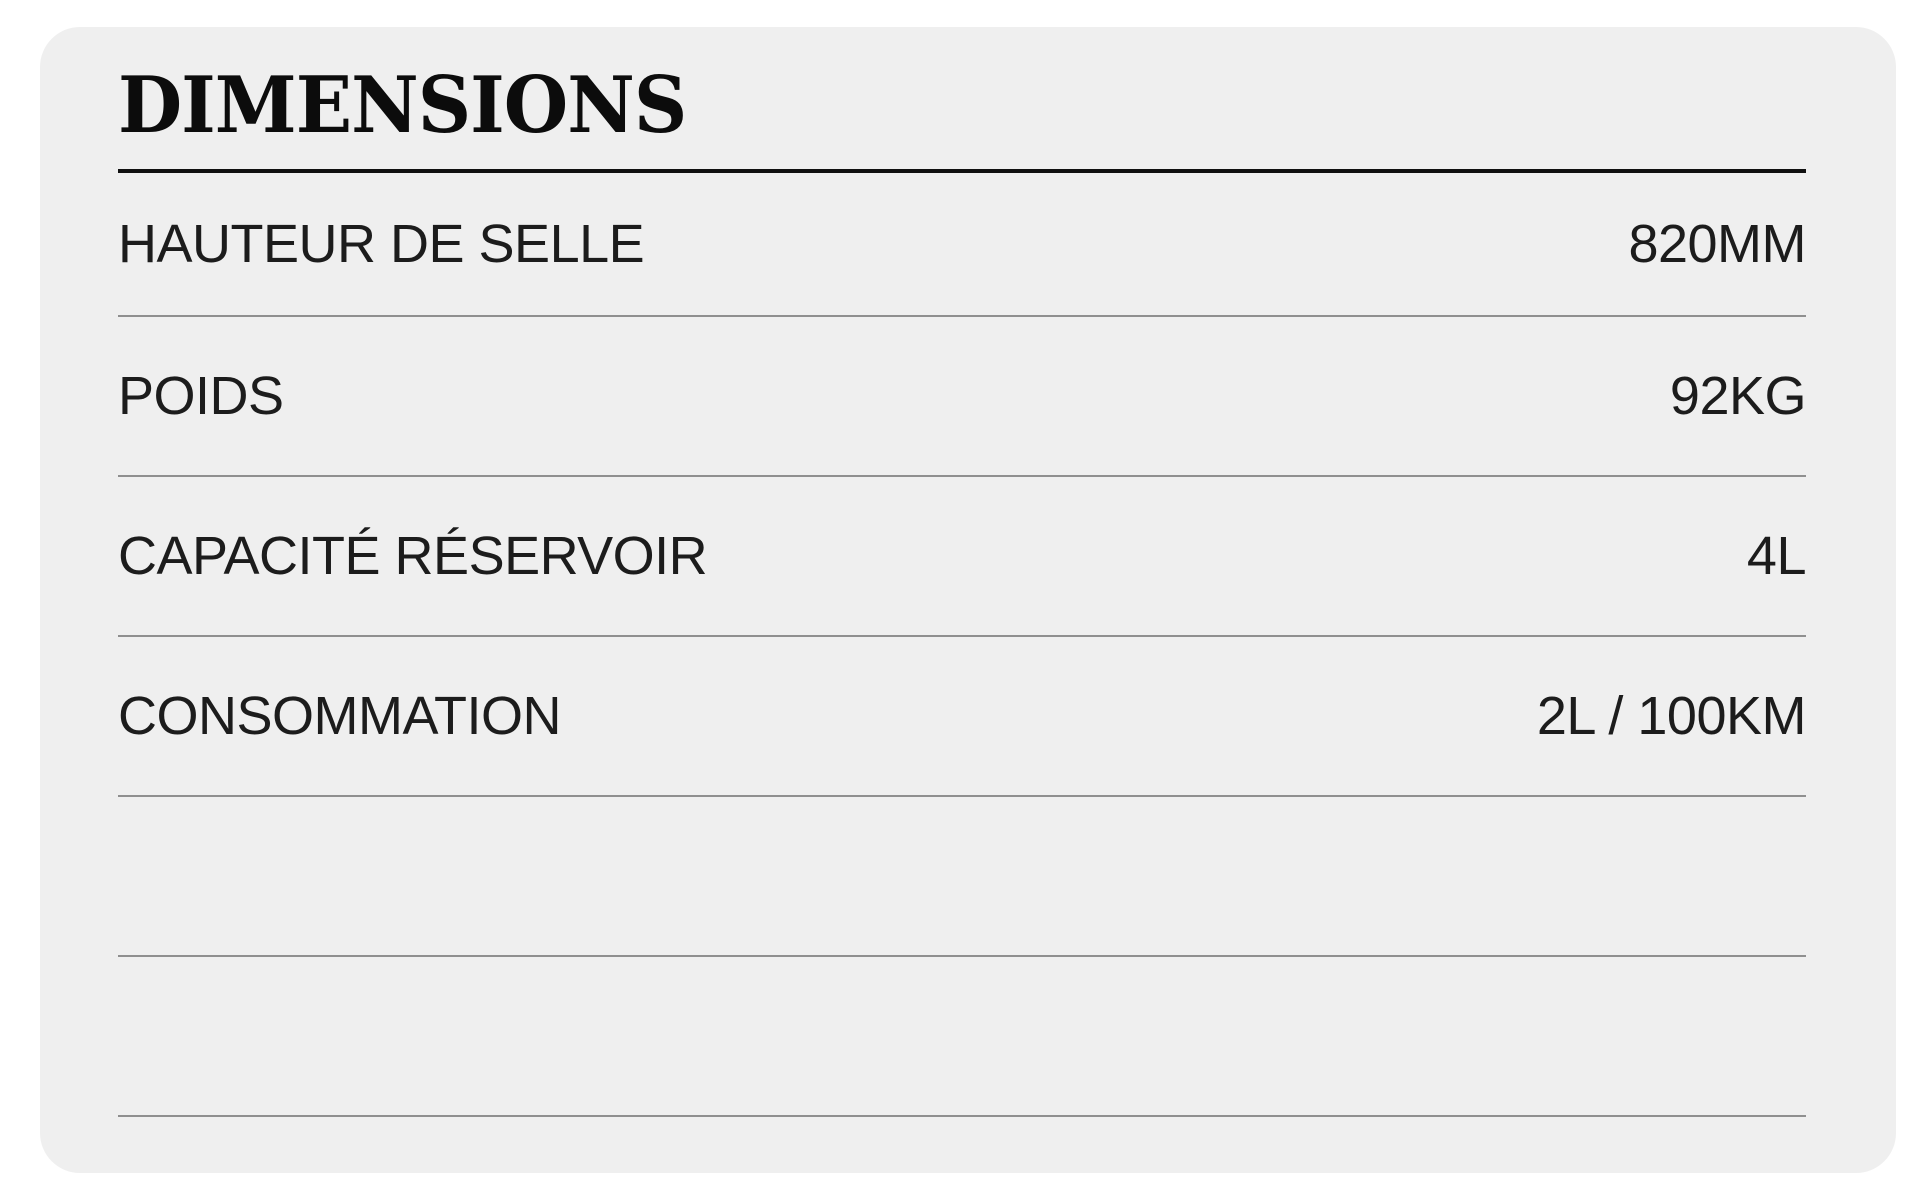 The height and width of the screenshot is (1200, 1920). Describe the element at coordinates (381, 244) in the screenshot. I see `spec-label: HAUTEUR DE SELLE` at that location.